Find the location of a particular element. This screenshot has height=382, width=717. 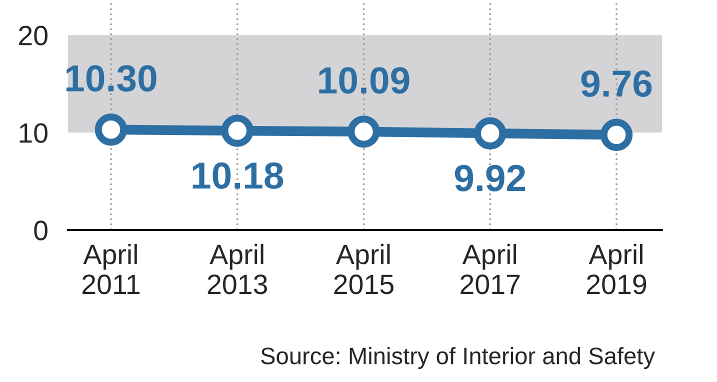

y-tick-label: 20 is located at coordinates (33, 36).